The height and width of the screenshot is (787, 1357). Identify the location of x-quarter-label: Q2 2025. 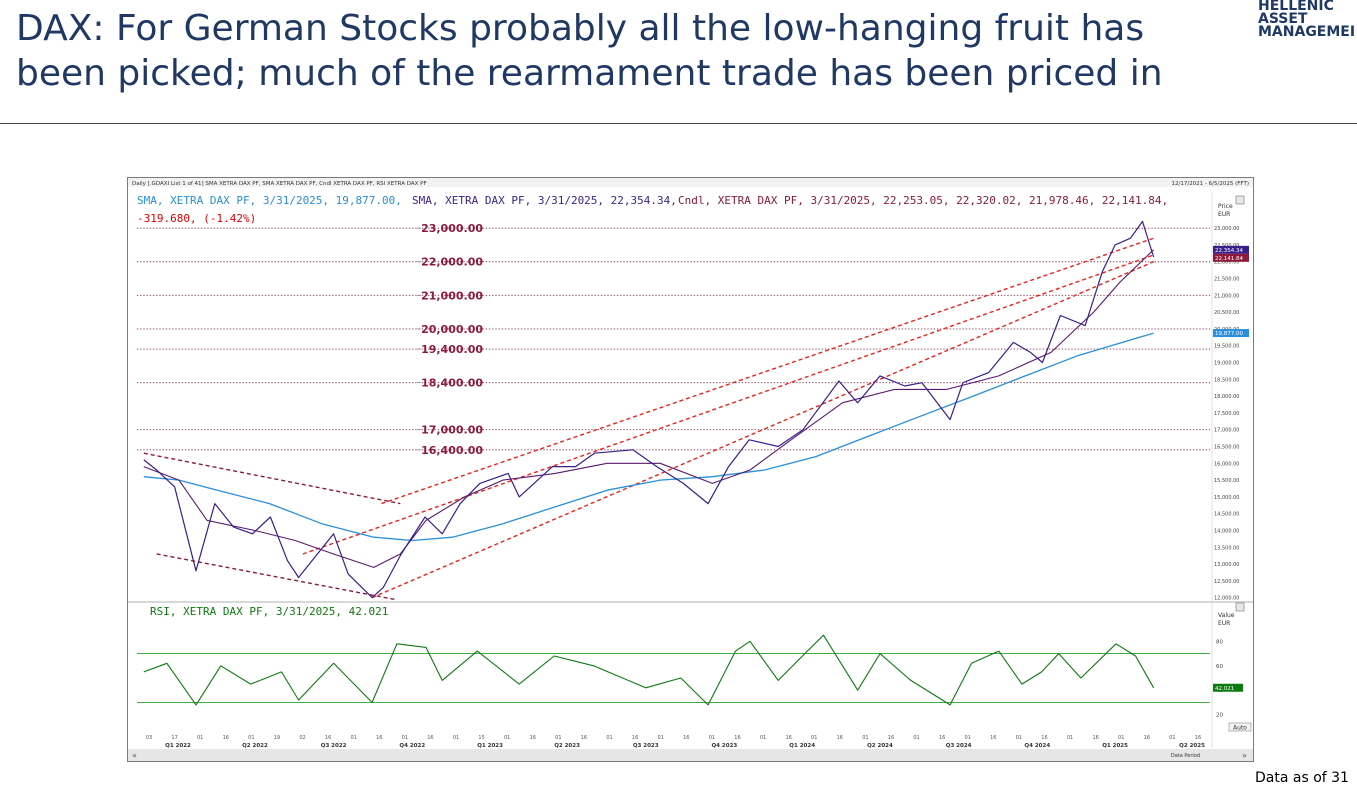
(1192, 746).